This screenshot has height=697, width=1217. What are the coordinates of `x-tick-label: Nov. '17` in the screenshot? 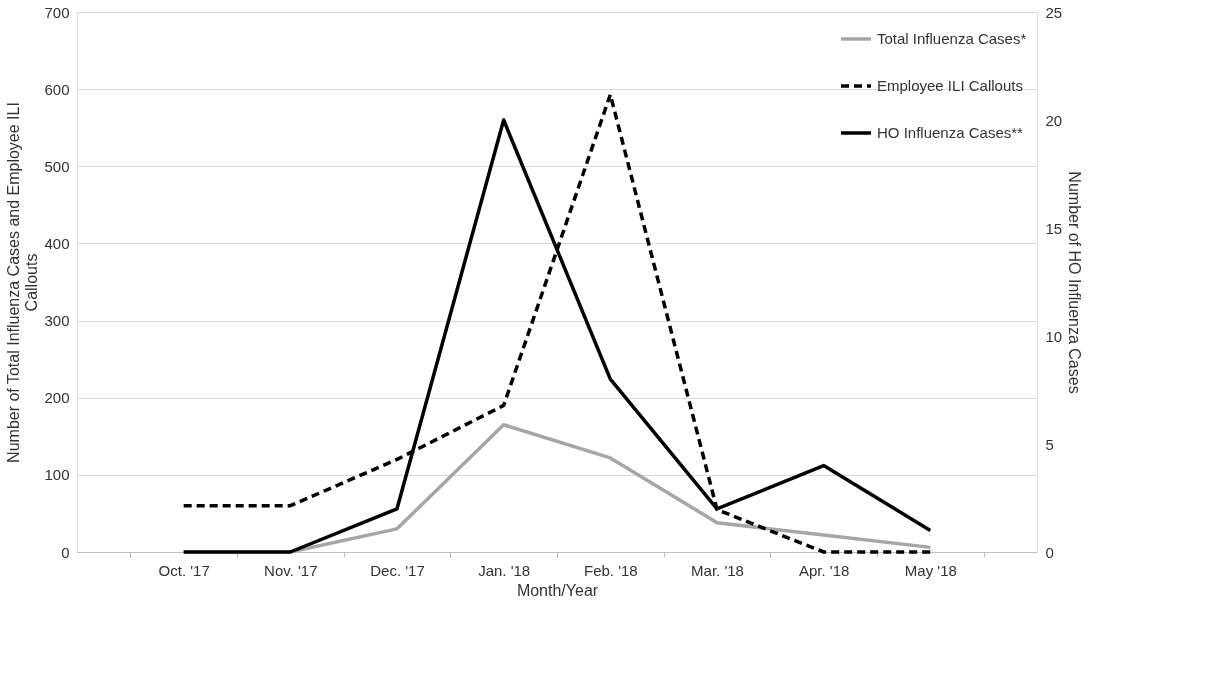 It's located at (291, 570).